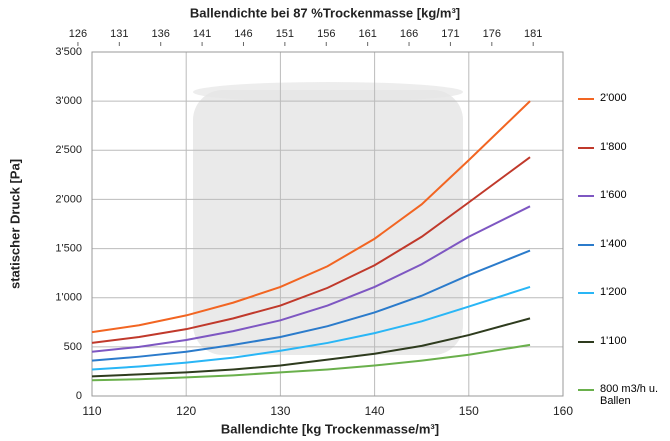 The width and height of the screenshot is (670, 441). What do you see at coordinates (563, 411) in the screenshot?
I see `x-tick-label: 160` at bounding box center [563, 411].